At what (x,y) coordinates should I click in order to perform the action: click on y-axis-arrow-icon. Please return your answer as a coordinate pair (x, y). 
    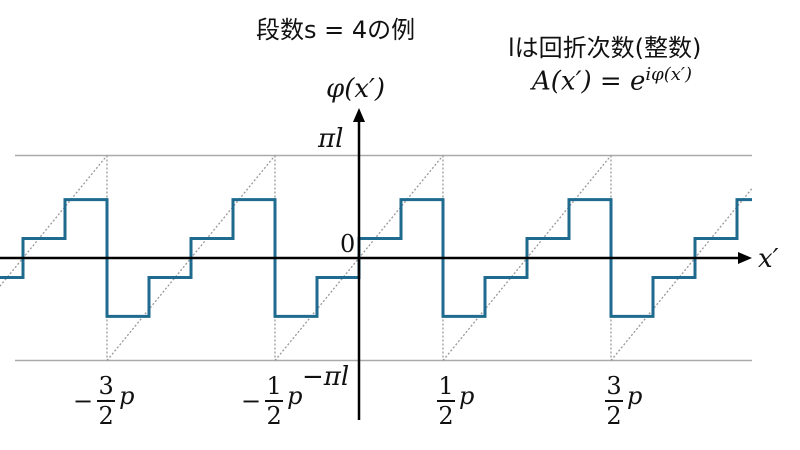
    Looking at the image, I should click on (359, 115).